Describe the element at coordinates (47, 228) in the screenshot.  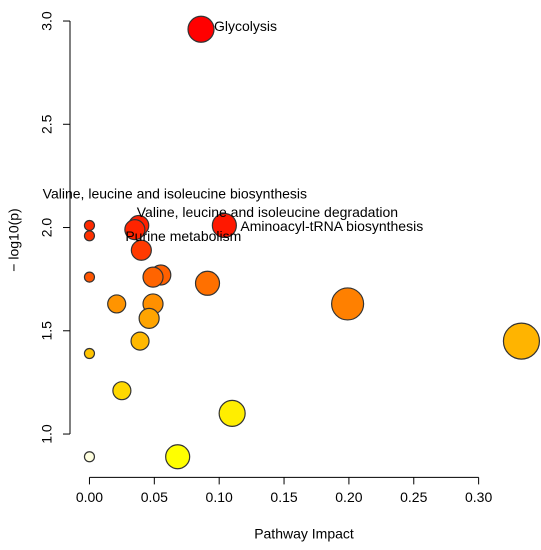
I see `y-tick-label: 2.0` at that location.